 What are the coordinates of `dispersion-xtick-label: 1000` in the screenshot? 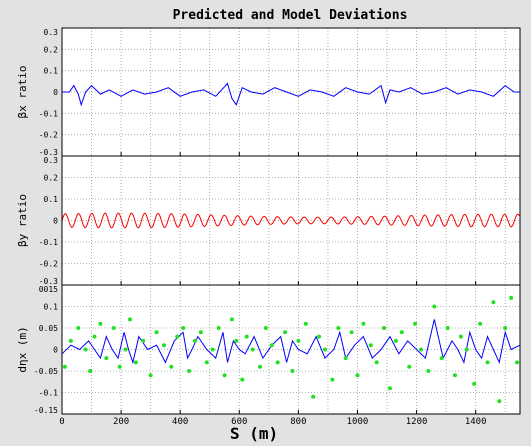 It's located at (358, 422).